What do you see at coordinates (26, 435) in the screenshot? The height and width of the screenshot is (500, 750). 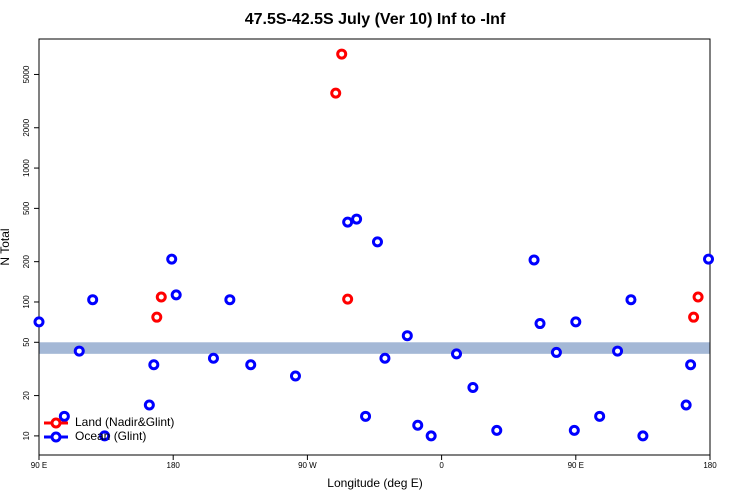 I see `y-tick-label: 10` at bounding box center [26, 435].